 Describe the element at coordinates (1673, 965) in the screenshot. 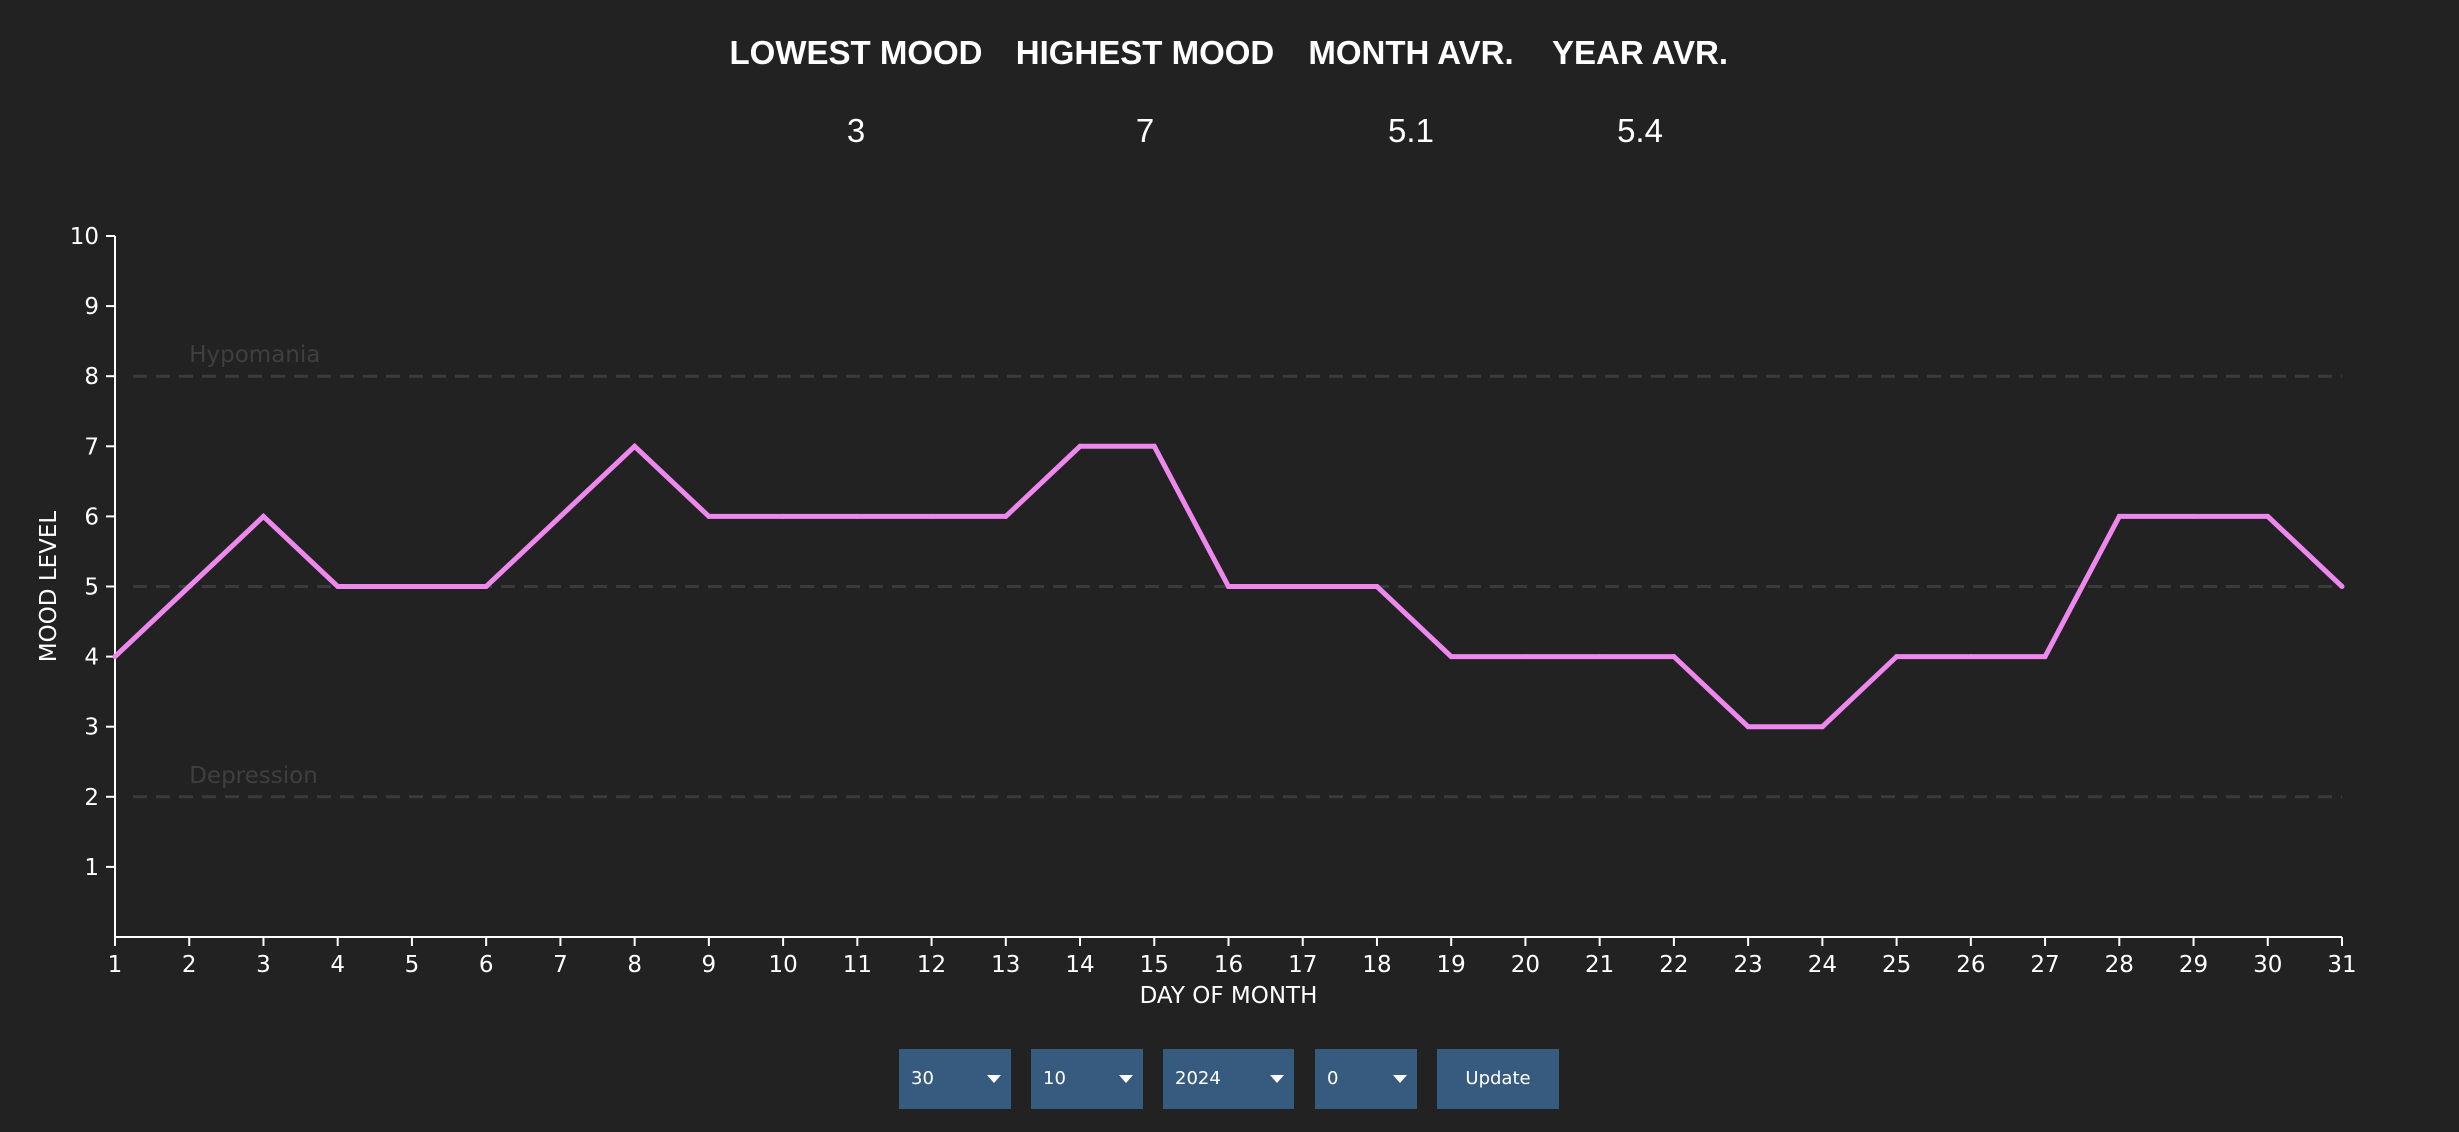

I see `x-tick-label: 22` at that location.